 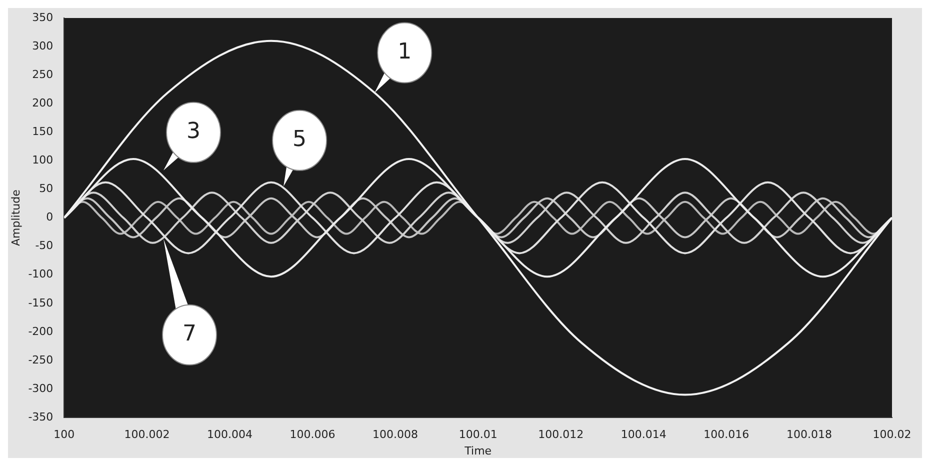 I want to click on x-tick-label: 100.01, so click(x=478, y=435).